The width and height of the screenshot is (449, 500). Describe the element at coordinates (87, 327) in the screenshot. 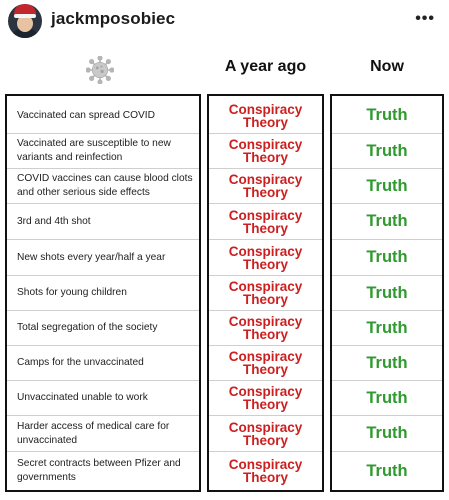

I see `claim-text: Total segregation of the society` at that location.